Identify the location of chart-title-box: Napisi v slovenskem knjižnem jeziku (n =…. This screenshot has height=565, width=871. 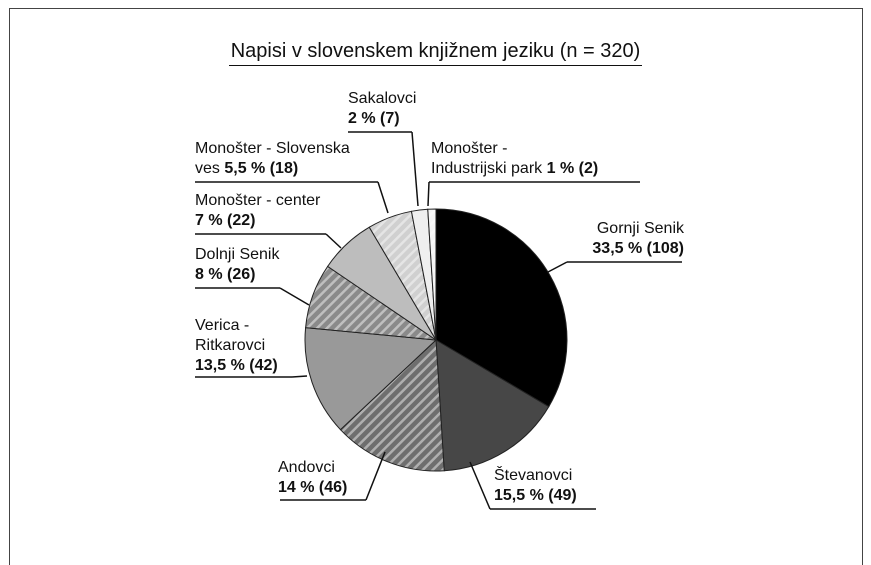
(435, 53).